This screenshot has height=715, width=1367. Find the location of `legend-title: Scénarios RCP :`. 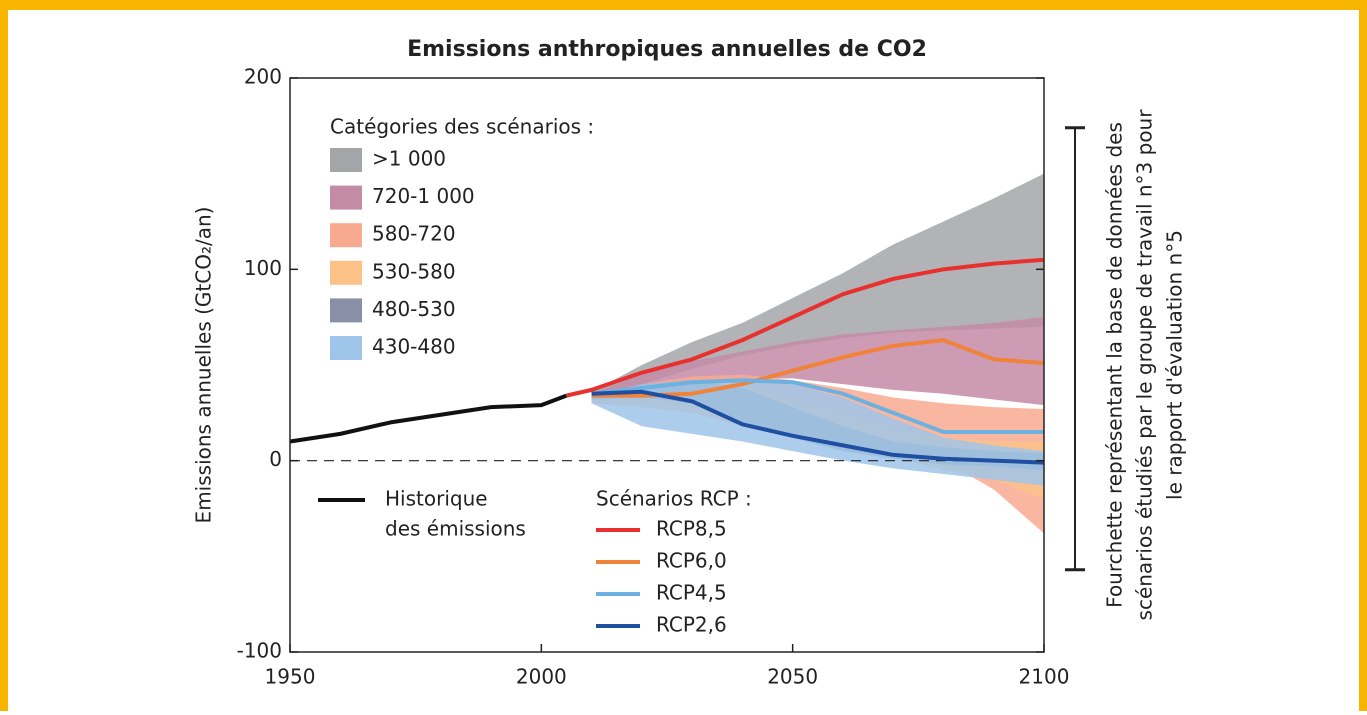

legend-title: Scénarios RCP : is located at coordinates (674, 499).